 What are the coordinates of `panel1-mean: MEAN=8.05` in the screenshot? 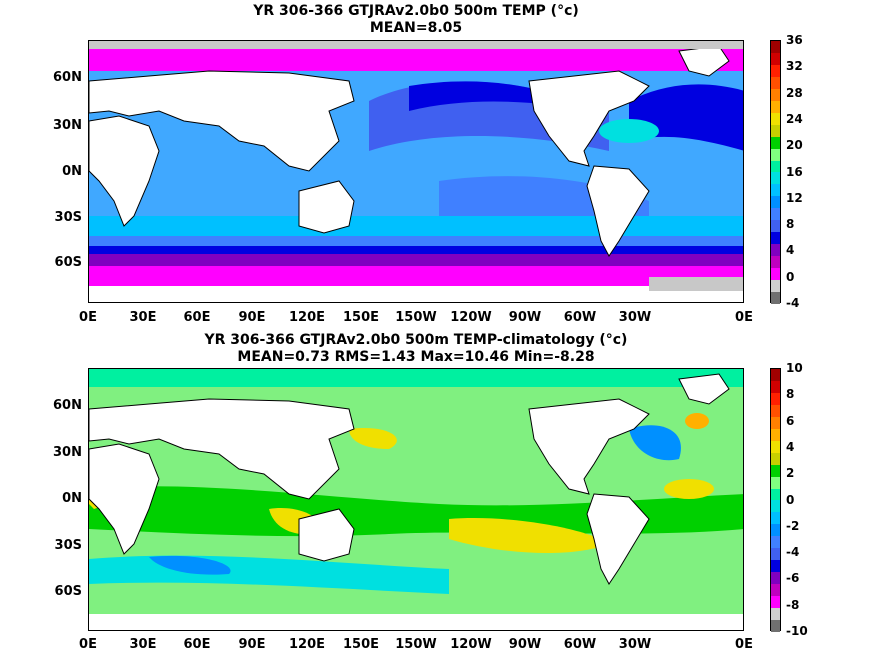 It's located at (416, 28).